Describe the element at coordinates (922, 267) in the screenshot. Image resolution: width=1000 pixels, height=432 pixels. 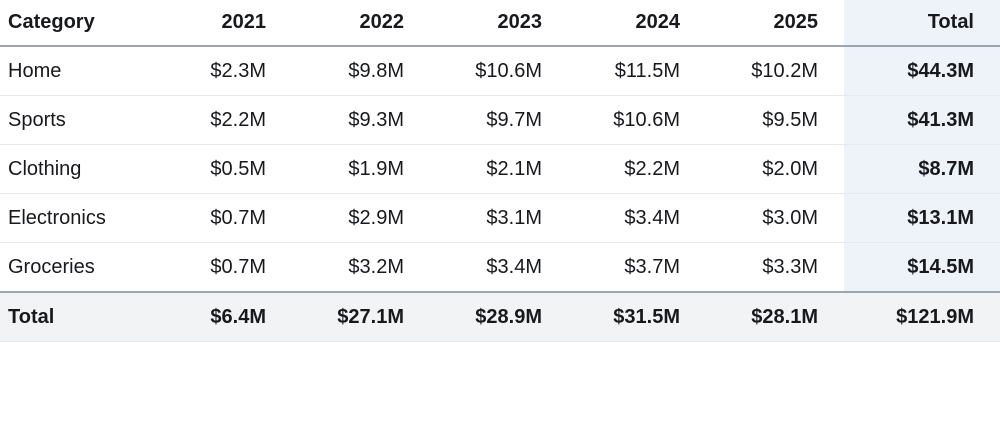
I see `row-total-cell: $14.5M` at that location.